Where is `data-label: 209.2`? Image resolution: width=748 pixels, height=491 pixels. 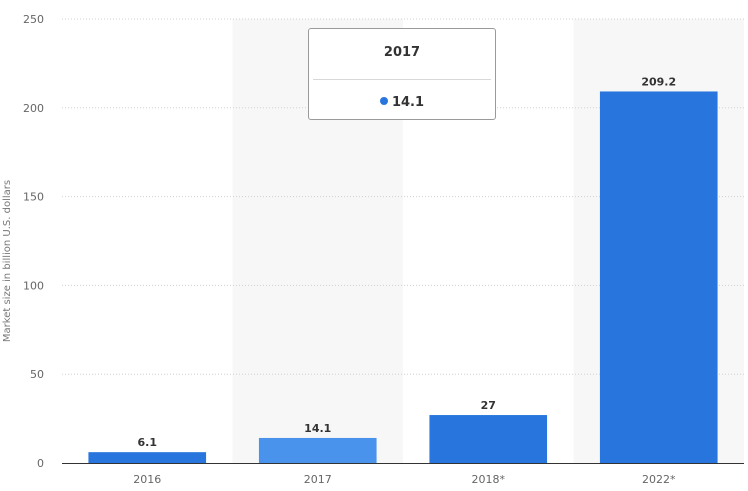
data-label: 209.2 is located at coordinates (658, 81).